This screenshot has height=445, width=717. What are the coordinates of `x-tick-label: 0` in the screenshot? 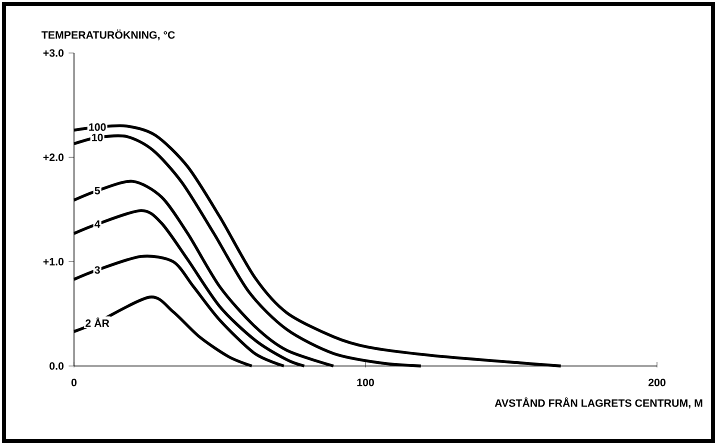 It's located at (74, 382).